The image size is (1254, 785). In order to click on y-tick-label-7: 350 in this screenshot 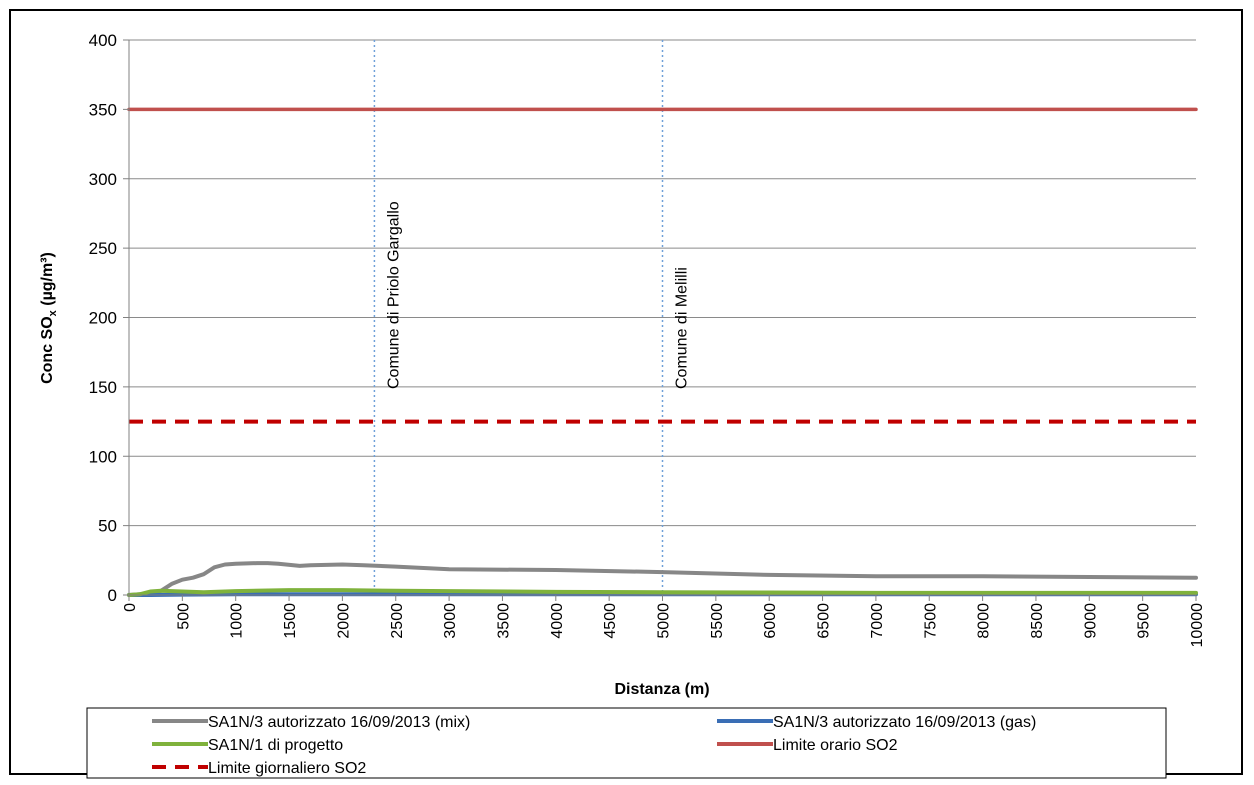, I will do `click(103, 109)`.